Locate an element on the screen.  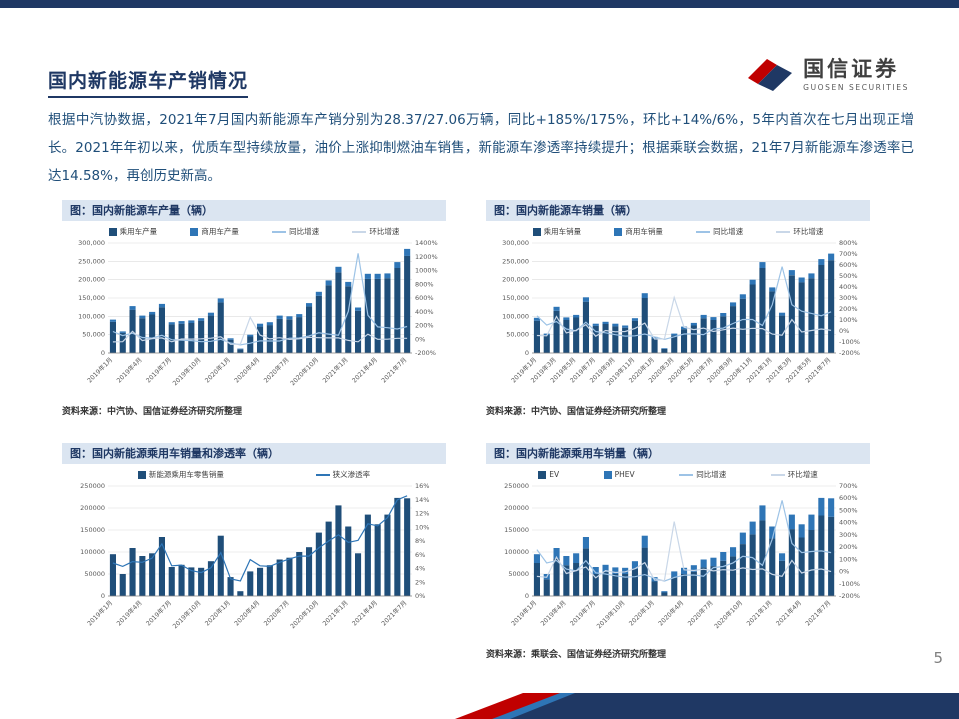
svg-text: 100% is located at coordinates (848, 320).